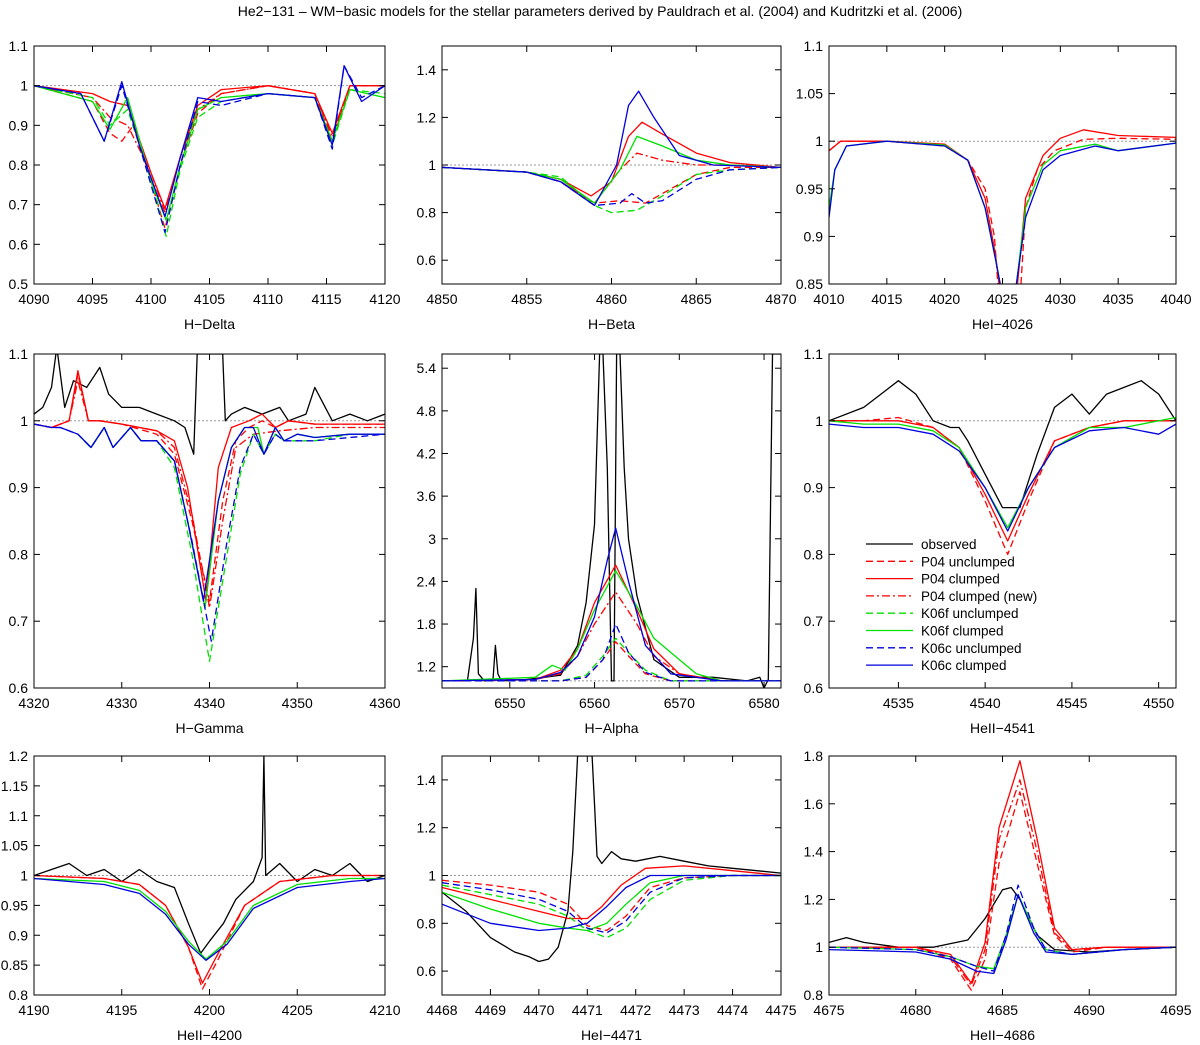 The width and height of the screenshot is (1200, 1045). Describe the element at coordinates (1002, 728) in the screenshot. I see `x-axis-label: HeII−4541` at that location.